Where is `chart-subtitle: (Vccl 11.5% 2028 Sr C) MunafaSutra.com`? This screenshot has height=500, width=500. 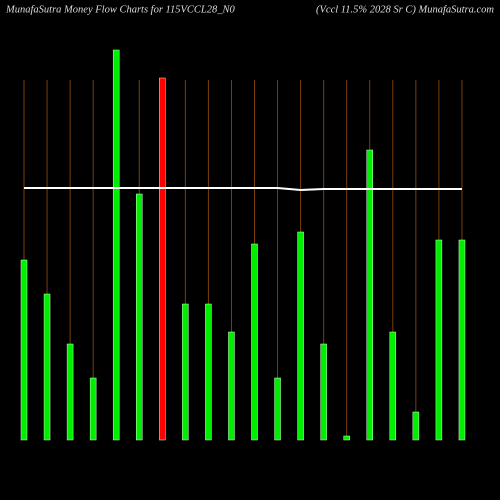
chart-subtitle: (Vccl 11.5% 2028 Sr C) MunafaSutra.com is located at coordinates (405, 9).